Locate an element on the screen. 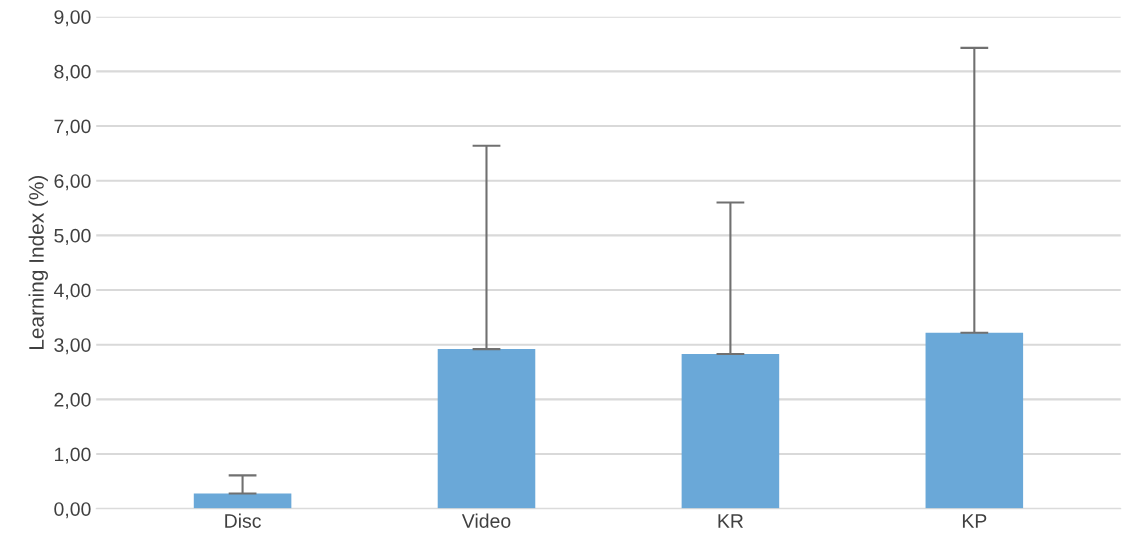 This screenshot has width=1132, height=556. y-tick-label: 9,00 is located at coordinates (72, 18).